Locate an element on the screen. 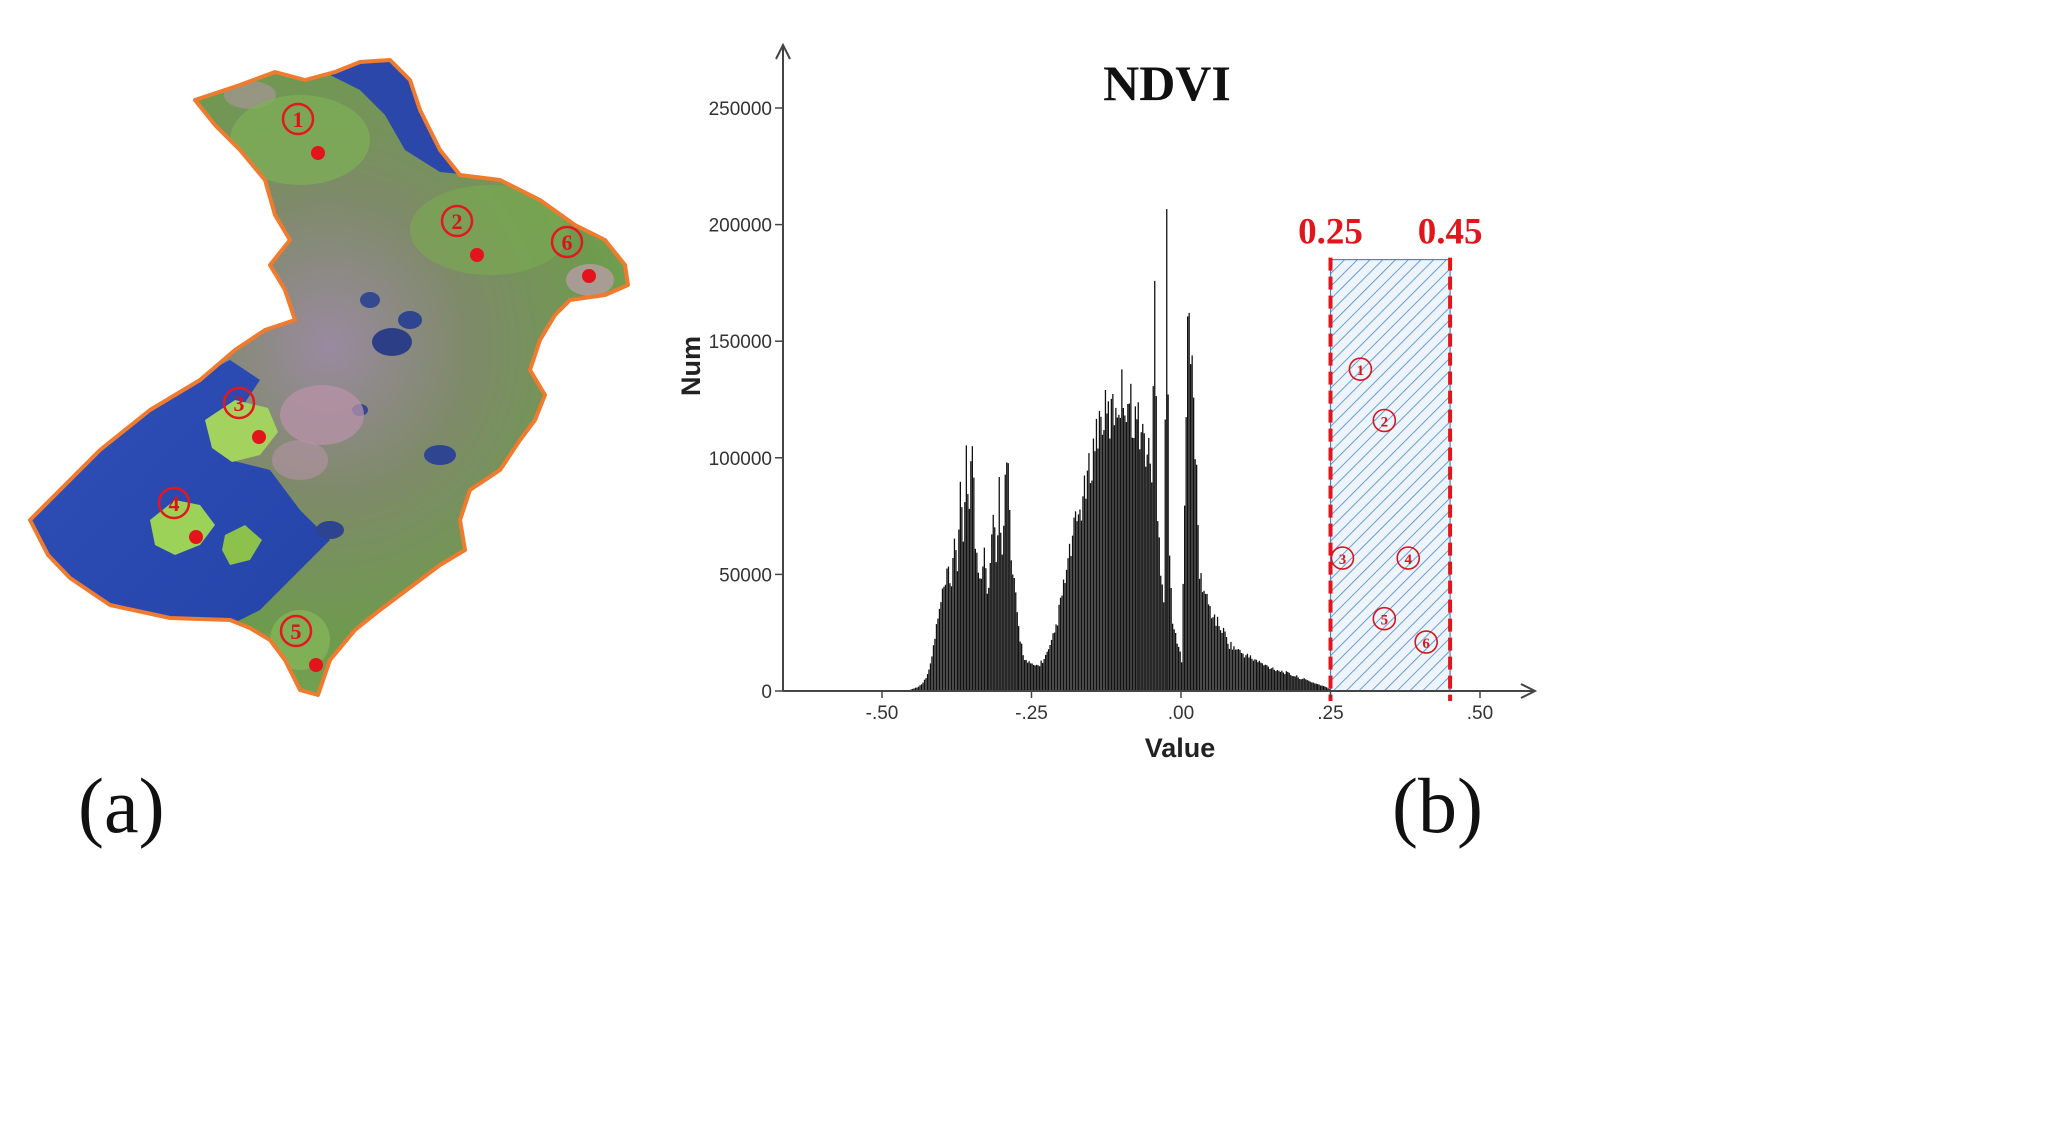  x-tick-label: .25 is located at coordinates (1330, 713).